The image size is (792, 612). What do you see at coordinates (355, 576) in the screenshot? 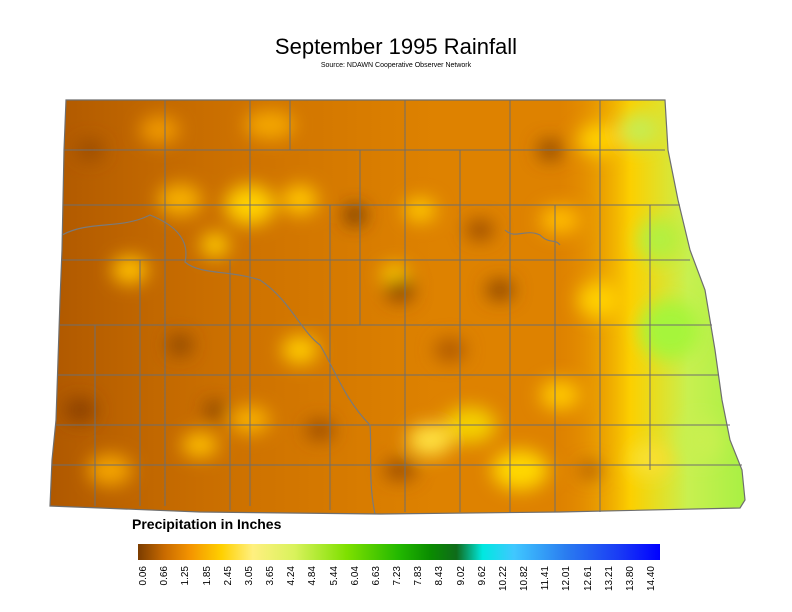
I see `legend-tick-label: 6.04` at bounding box center [355, 576].